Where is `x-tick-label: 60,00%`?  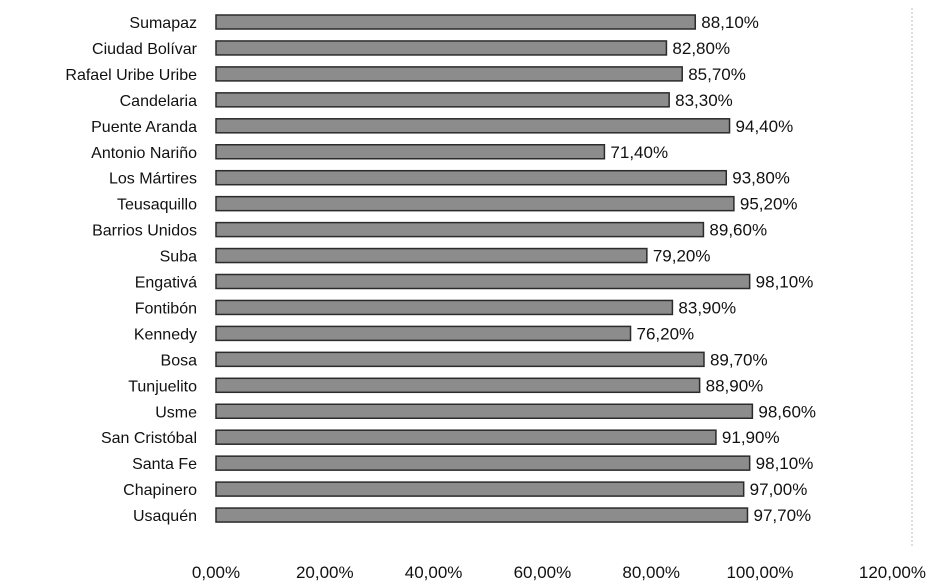 x-tick-label: 60,00% is located at coordinates (543, 572).